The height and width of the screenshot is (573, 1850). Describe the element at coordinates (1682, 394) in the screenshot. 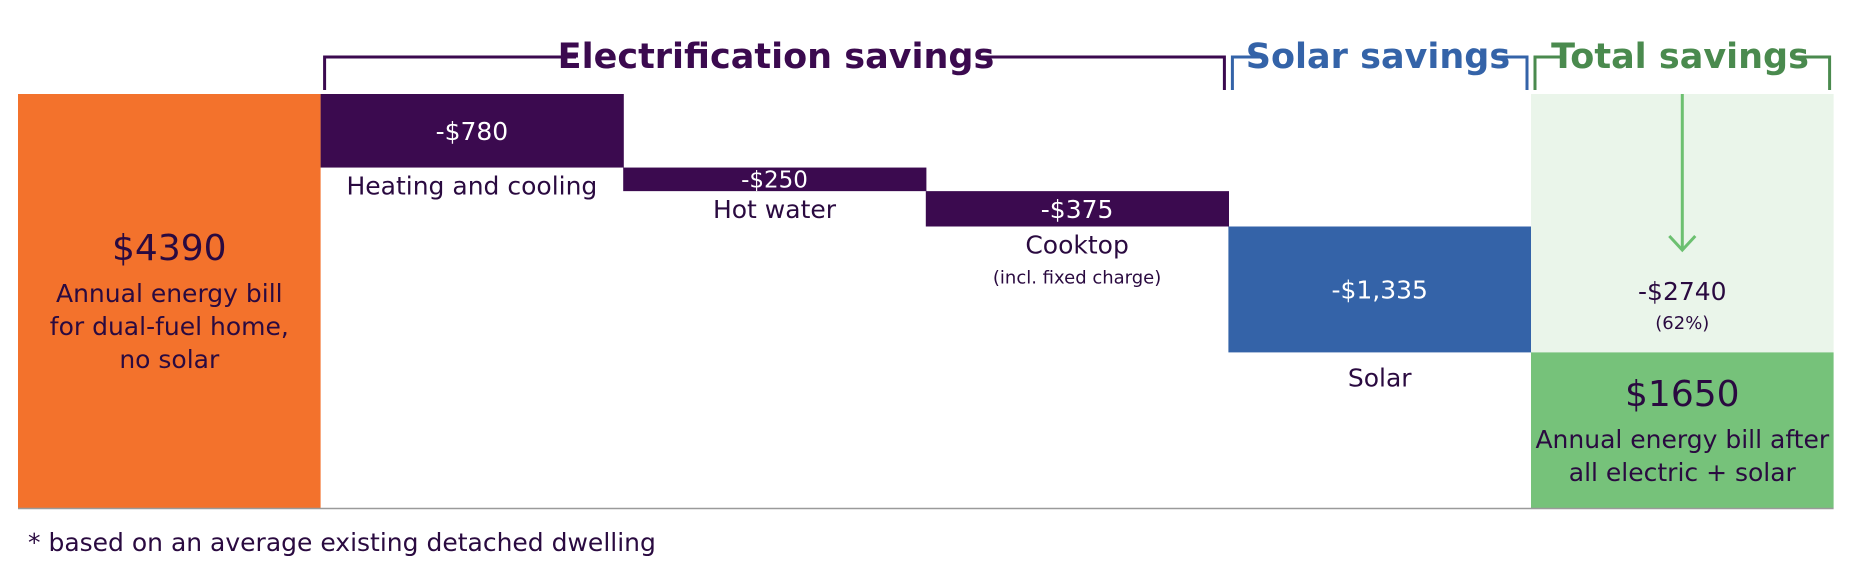

I see `end-value-label: $1650` at that location.